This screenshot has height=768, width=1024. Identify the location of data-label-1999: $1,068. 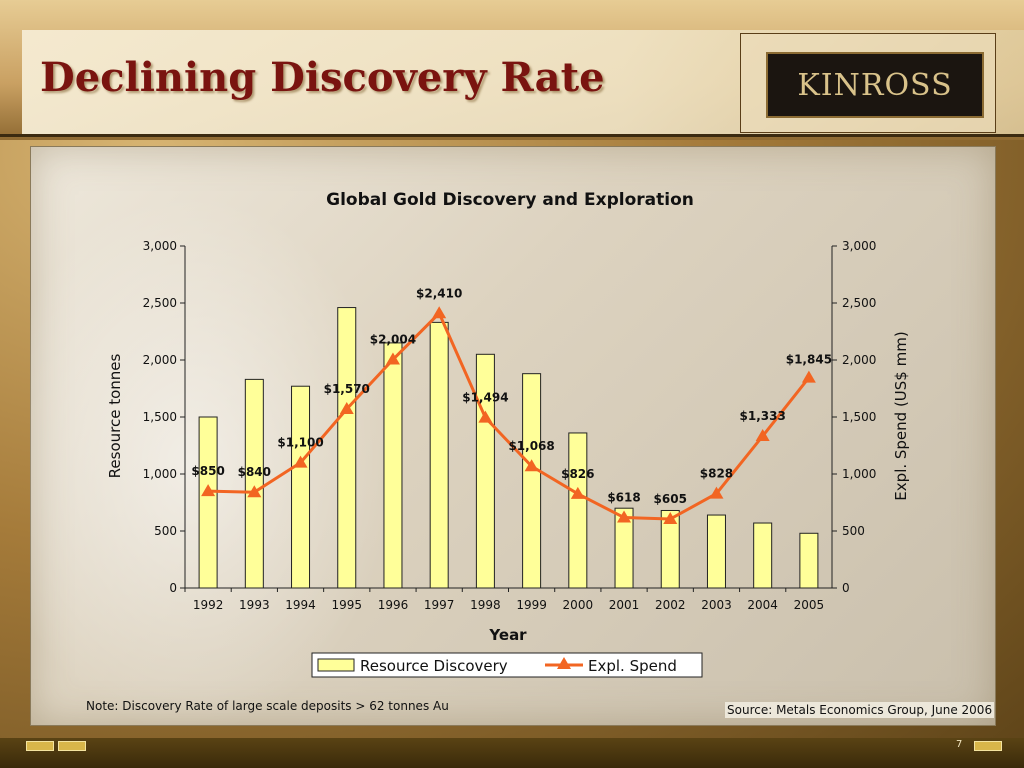
(531, 446).